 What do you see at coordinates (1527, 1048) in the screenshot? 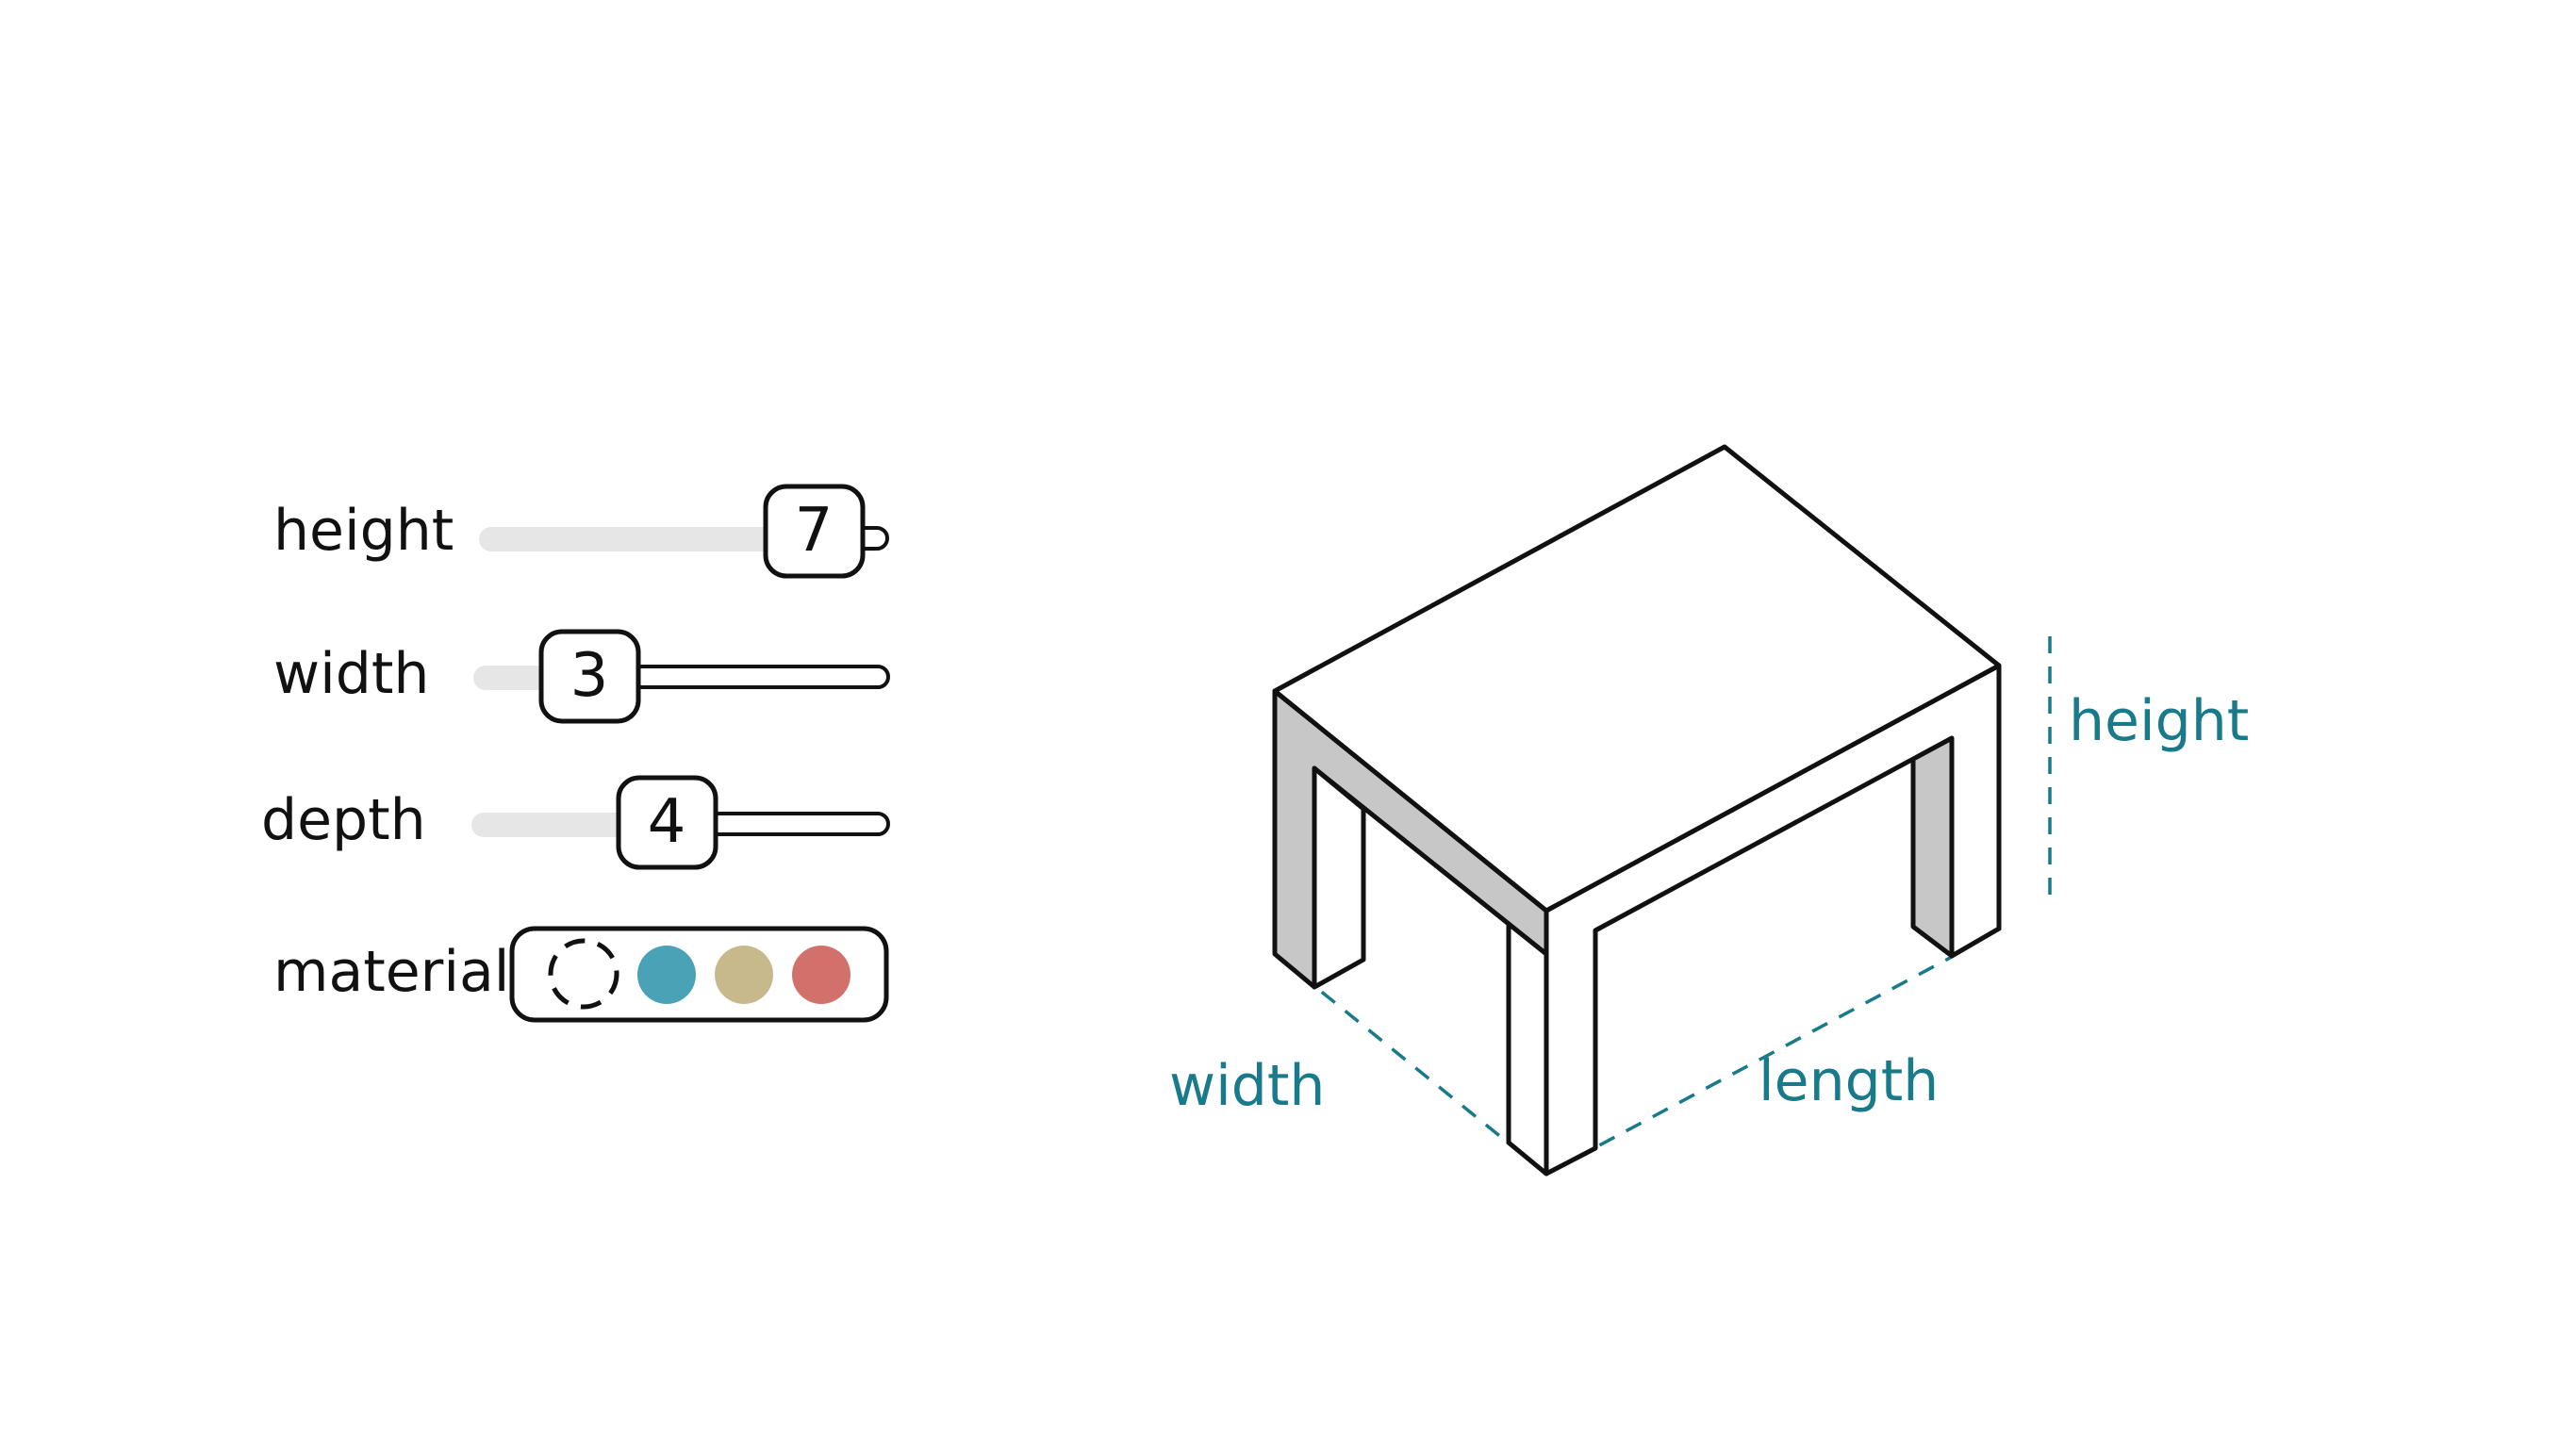
I see `front-left-leg-face` at bounding box center [1527, 1048].